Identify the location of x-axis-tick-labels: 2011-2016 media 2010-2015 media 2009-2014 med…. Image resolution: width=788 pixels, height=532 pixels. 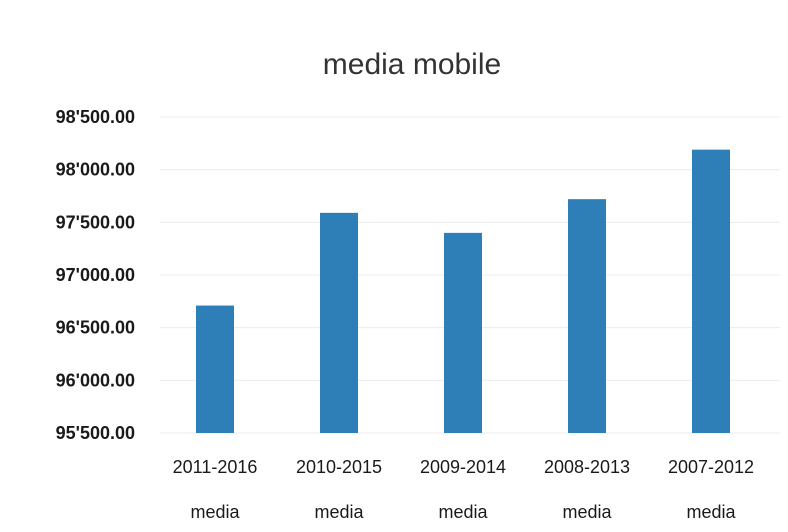
(463, 489).